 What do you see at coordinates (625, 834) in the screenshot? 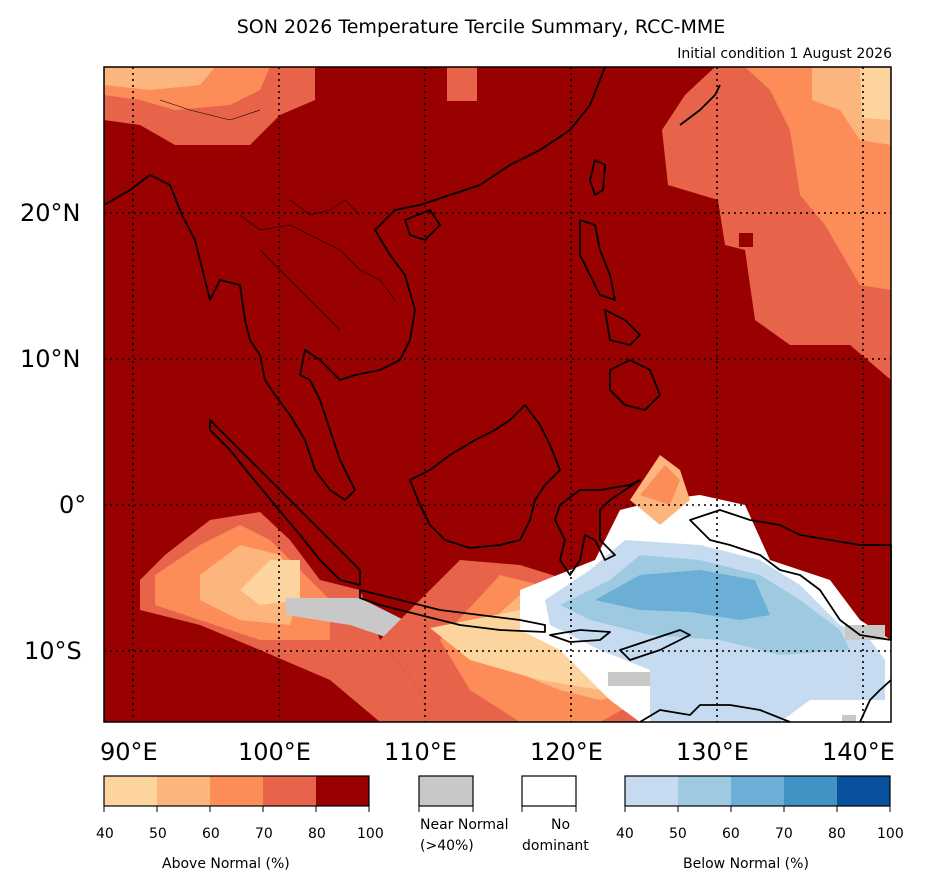
I see `below-tick-40: 40` at bounding box center [625, 834].